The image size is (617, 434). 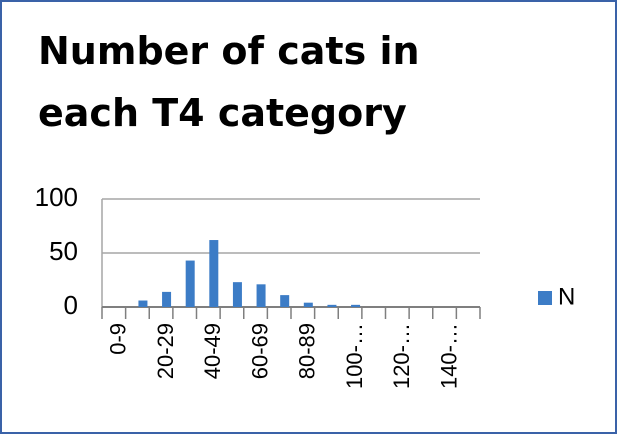 I want to click on x-tick-label: 0-9, so click(x=118, y=339).